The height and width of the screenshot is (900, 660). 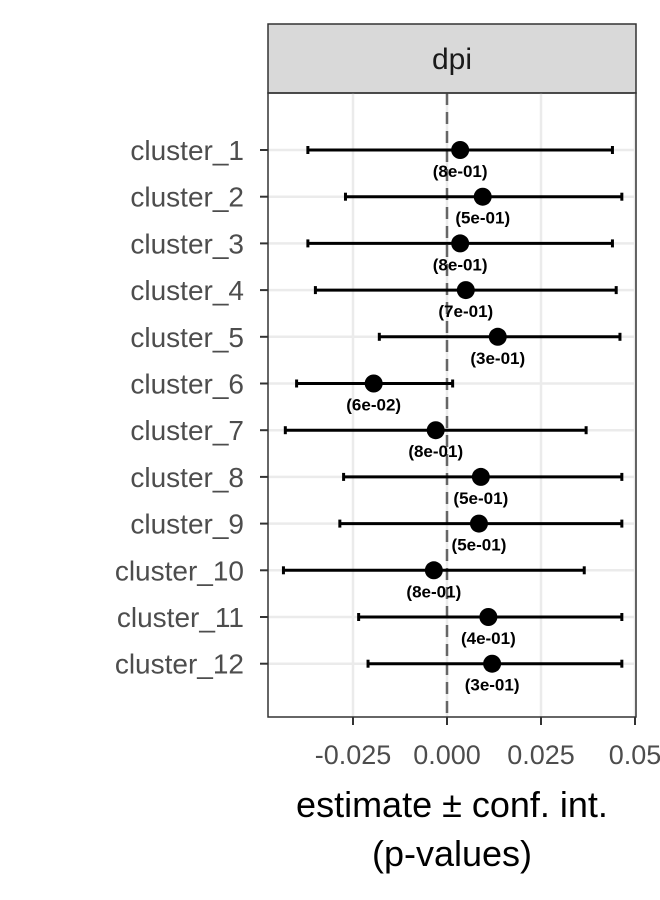 What do you see at coordinates (479, 545) in the screenshot?
I see `p-value-label-9: (5e-01)` at bounding box center [479, 545].